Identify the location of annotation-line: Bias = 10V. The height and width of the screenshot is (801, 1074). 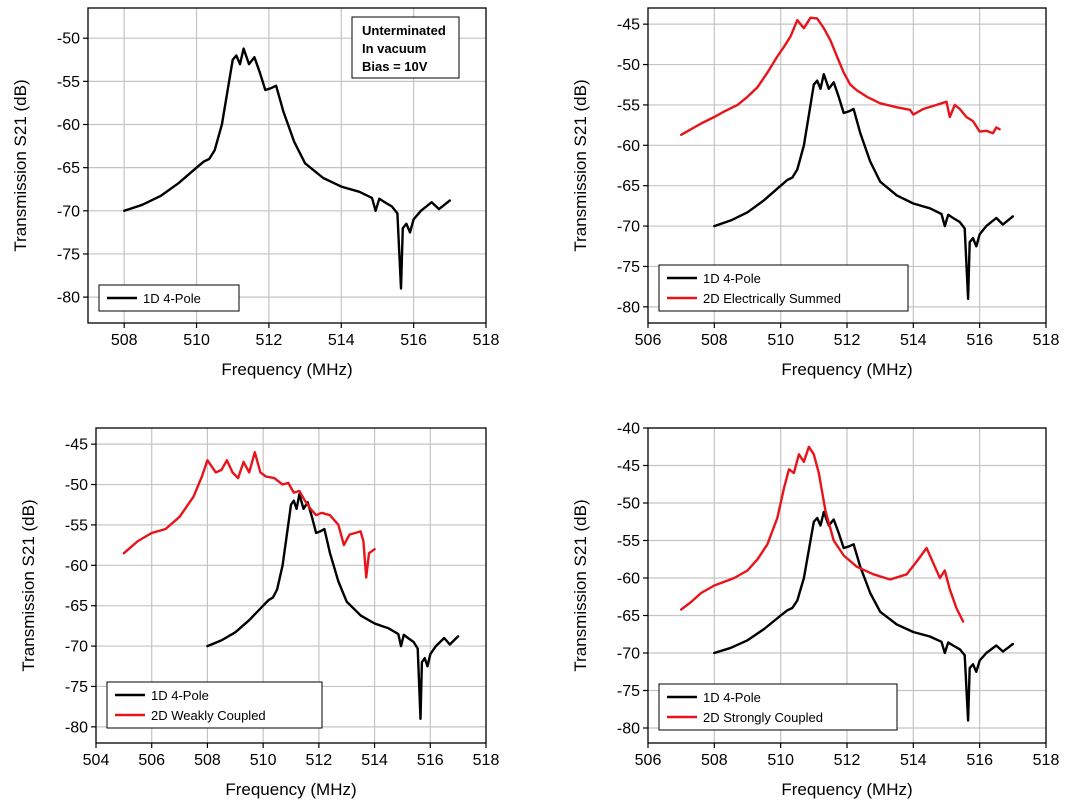
(395, 66).